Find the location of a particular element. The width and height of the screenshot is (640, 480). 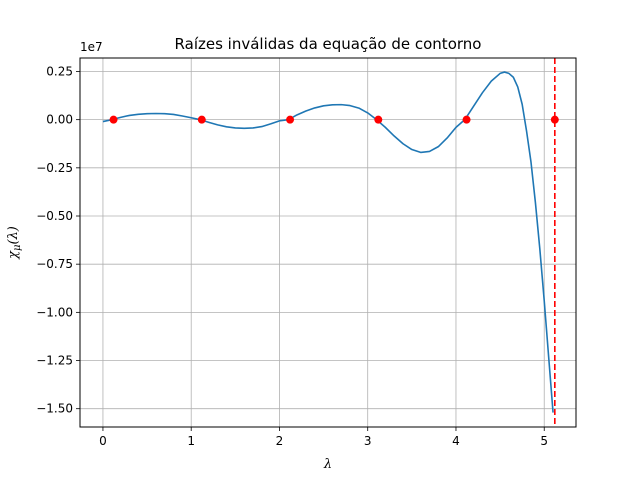

x-tick-label: 3 is located at coordinates (368, 441).